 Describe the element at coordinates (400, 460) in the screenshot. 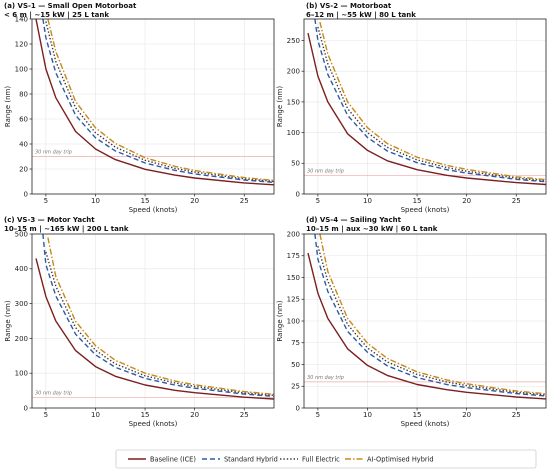

I see `legend-label-ai-optimised-hybrid: AI-Optimised Hybrid` at that location.